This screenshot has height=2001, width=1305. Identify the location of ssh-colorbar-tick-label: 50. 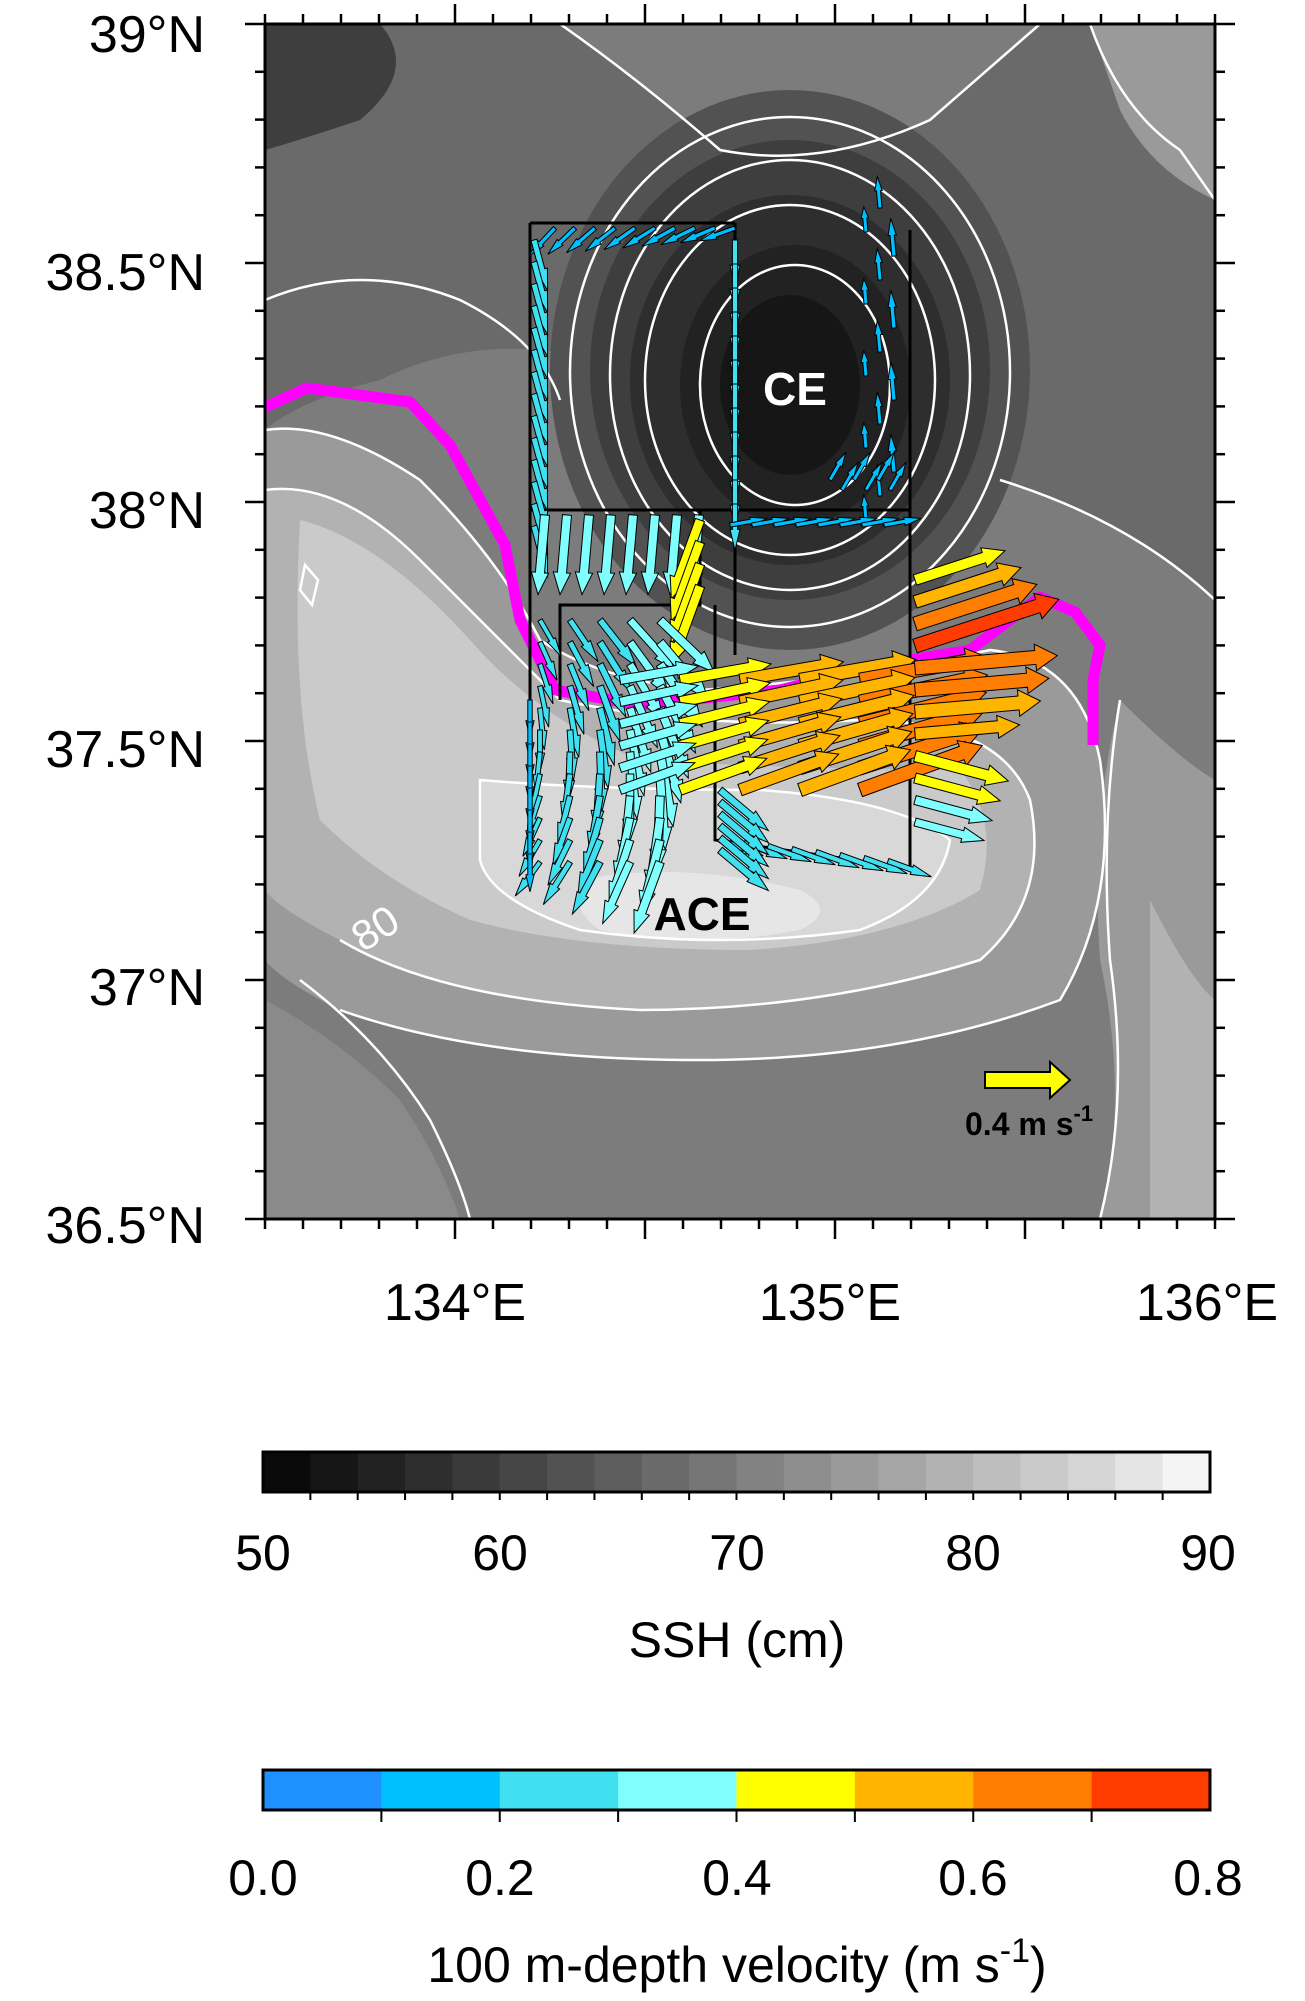
(263, 1553).